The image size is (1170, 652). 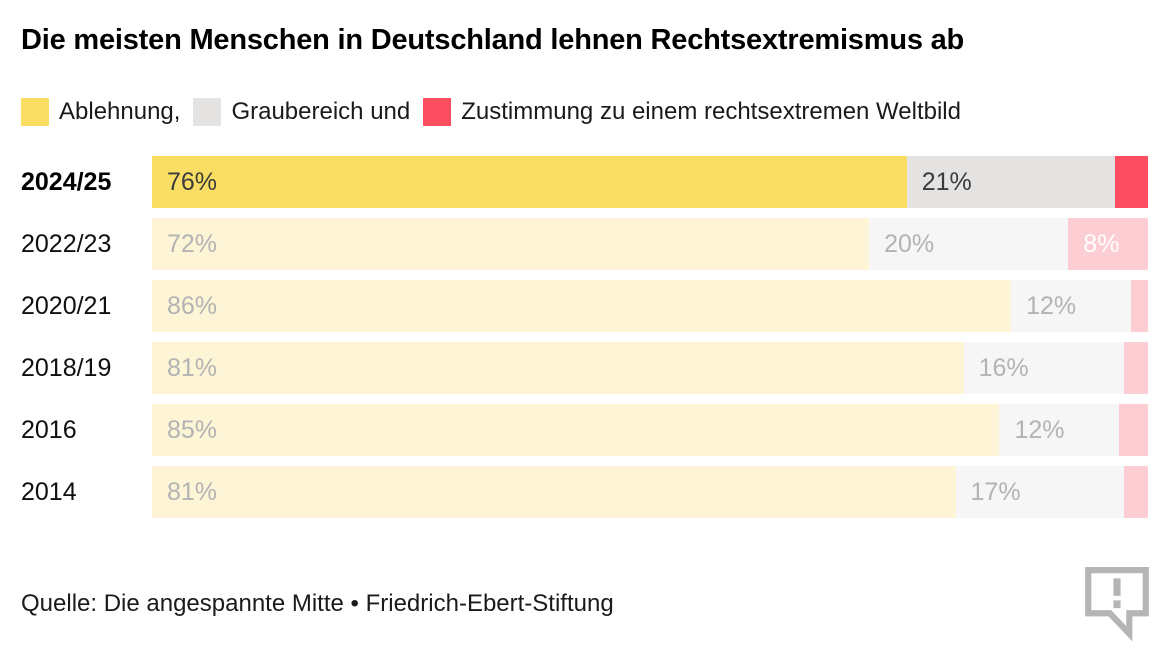 What do you see at coordinates (192, 243) in the screenshot?
I see `segment-value-label: 72%` at bounding box center [192, 243].